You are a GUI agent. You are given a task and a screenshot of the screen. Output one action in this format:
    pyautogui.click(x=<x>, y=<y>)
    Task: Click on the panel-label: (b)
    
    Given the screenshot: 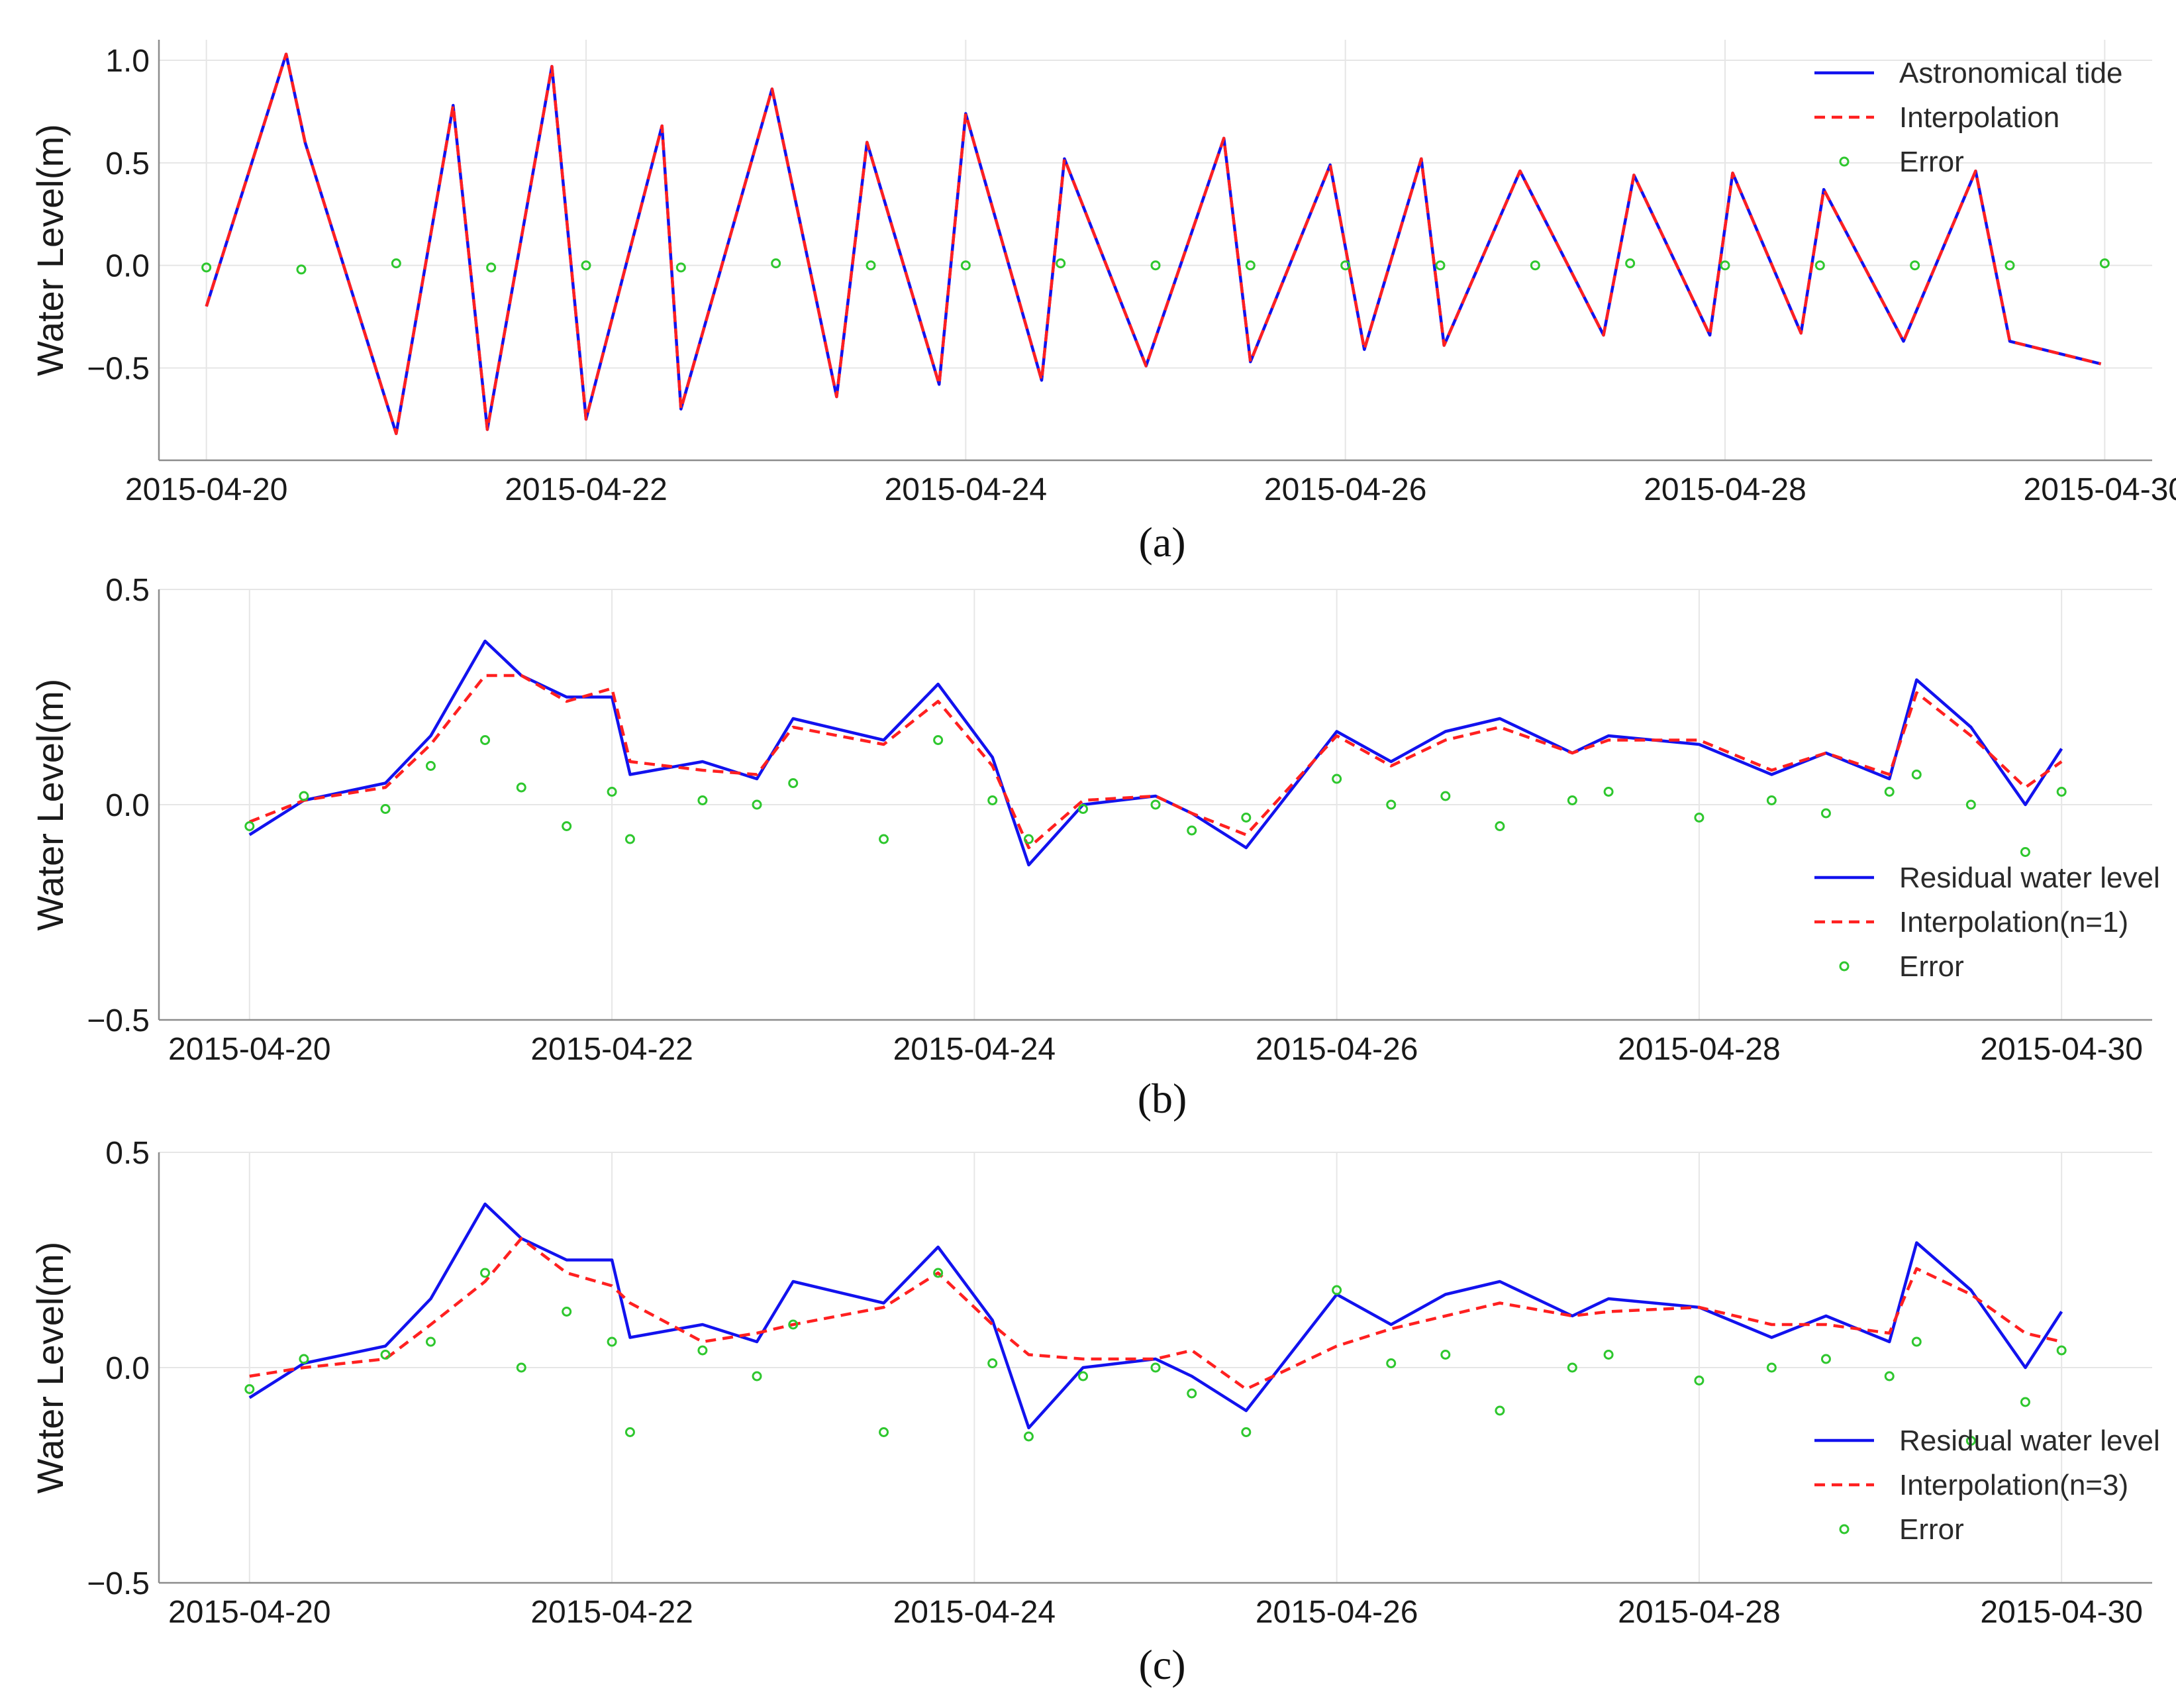 What is the action you would take?
    pyautogui.click(x=1162, y=1099)
    